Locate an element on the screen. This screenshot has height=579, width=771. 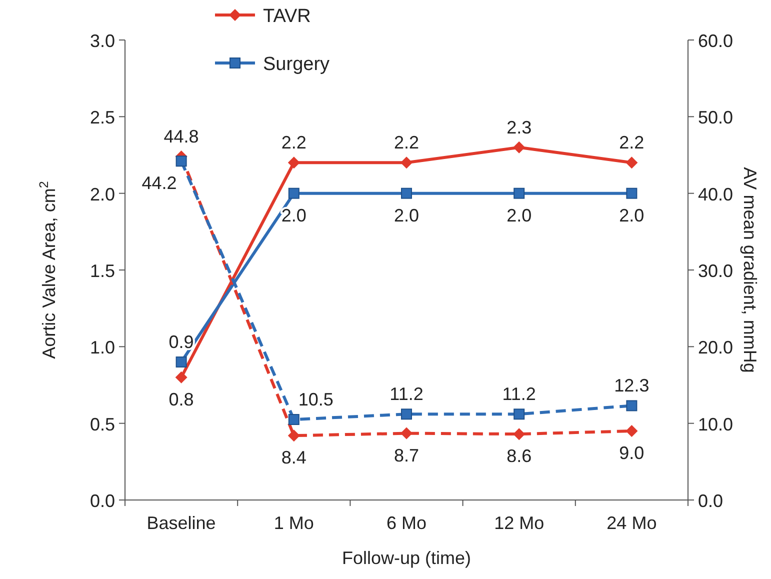
x-tick-label: 24 Mo is located at coordinates (631, 523).